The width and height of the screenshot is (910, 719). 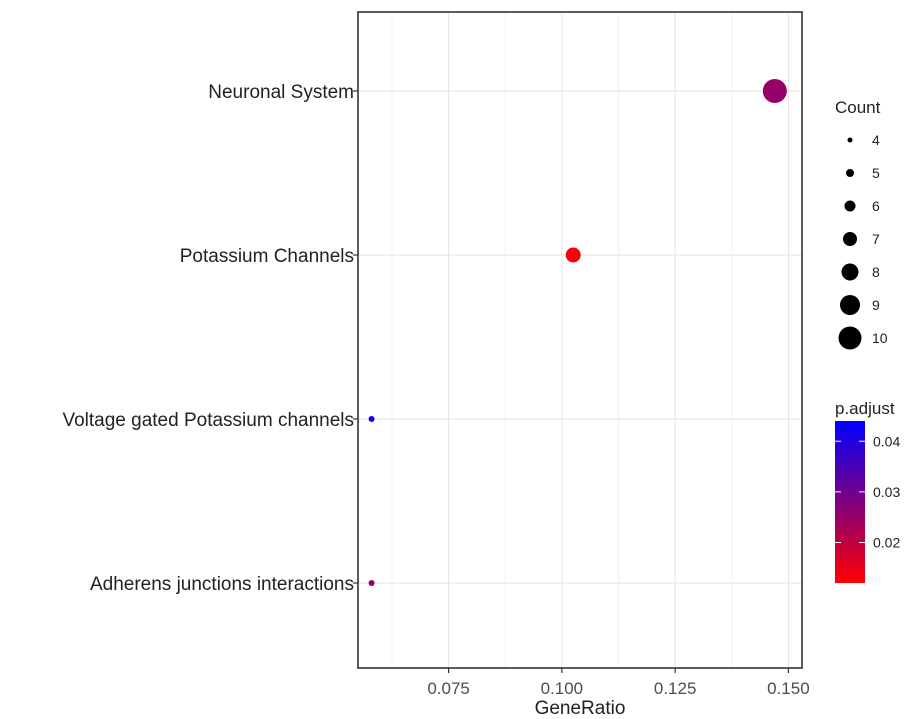 What do you see at coordinates (876, 140) in the screenshot?
I see `size-legend-label: 4` at bounding box center [876, 140].